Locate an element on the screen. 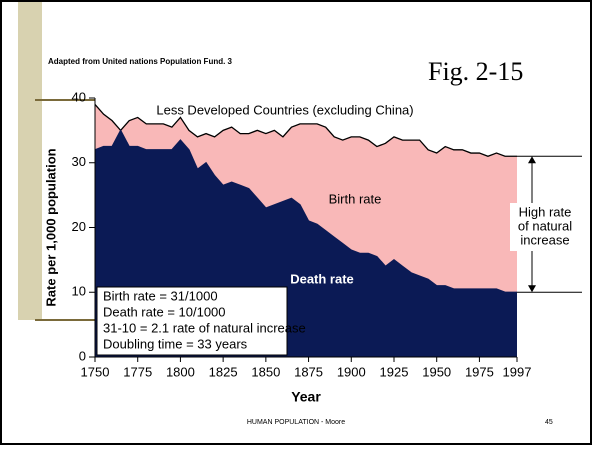 The image size is (592, 450). bracket-label-bg is located at coordinates (547, 227).